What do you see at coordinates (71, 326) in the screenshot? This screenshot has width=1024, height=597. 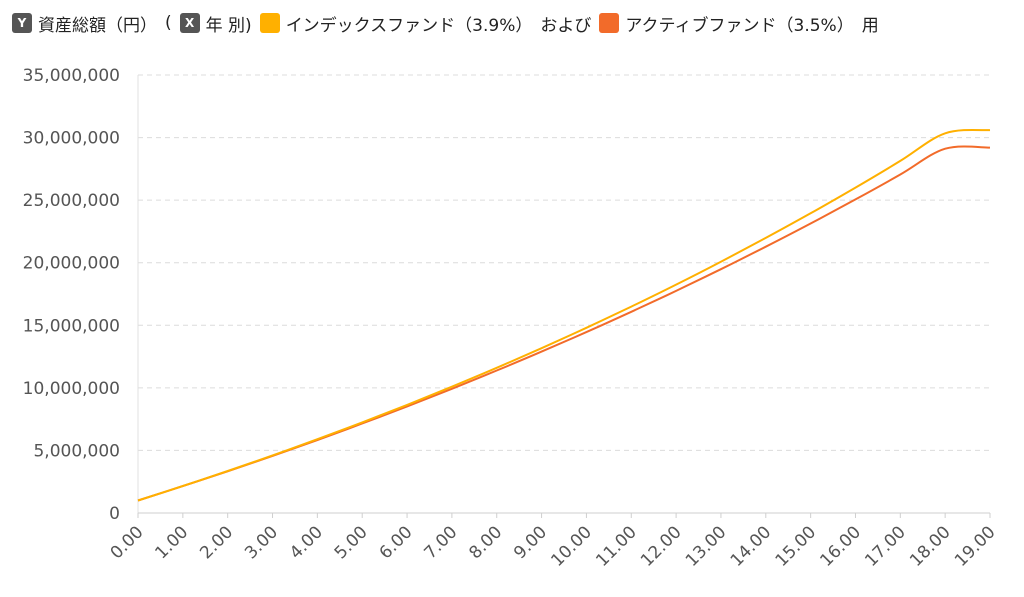 I see `y-tick-label: 15,000,000` at bounding box center [71, 326].